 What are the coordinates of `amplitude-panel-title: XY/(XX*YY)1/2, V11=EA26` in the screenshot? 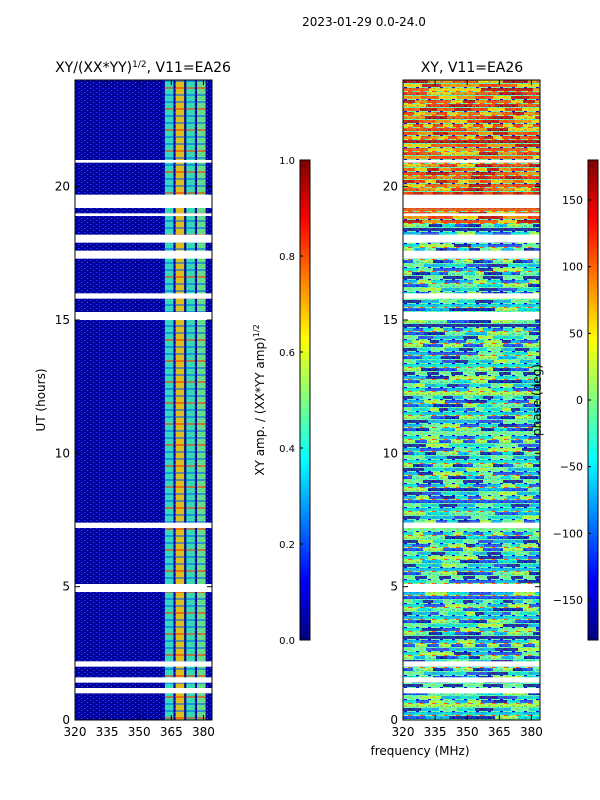 It's located at (143, 68).